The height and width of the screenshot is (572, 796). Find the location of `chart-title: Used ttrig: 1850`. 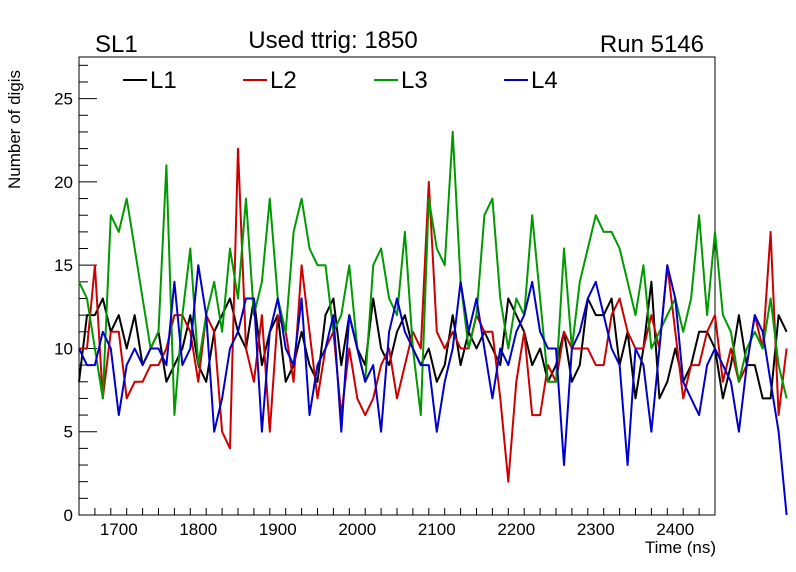

chart-title: Used ttrig: 1850 is located at coordinates (332, 40).